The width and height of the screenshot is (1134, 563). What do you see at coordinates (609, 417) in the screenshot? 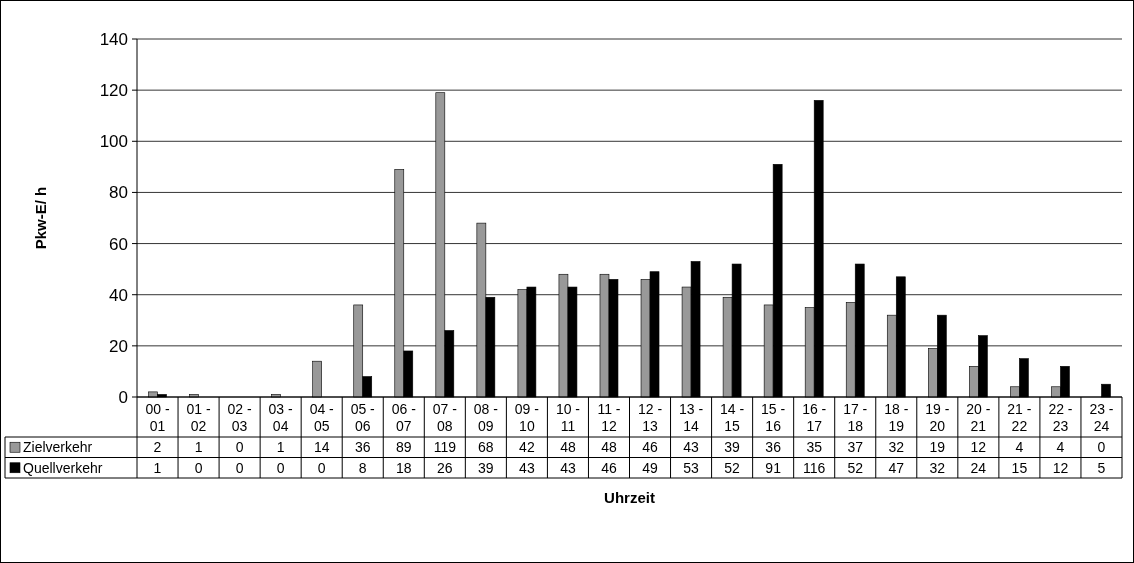
I see `x-tick-label: 11 - 12` at bounding box center [609, 417].